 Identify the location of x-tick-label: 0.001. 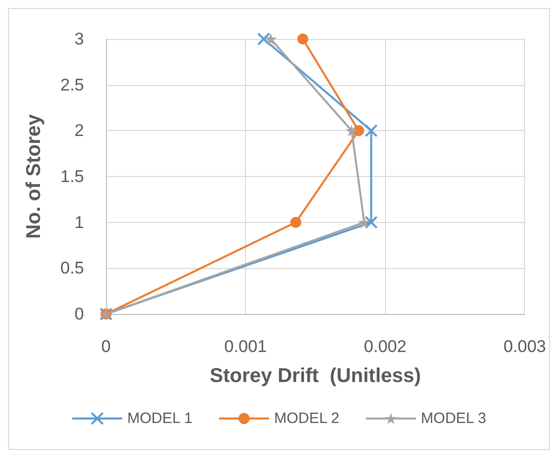
(245, 346).